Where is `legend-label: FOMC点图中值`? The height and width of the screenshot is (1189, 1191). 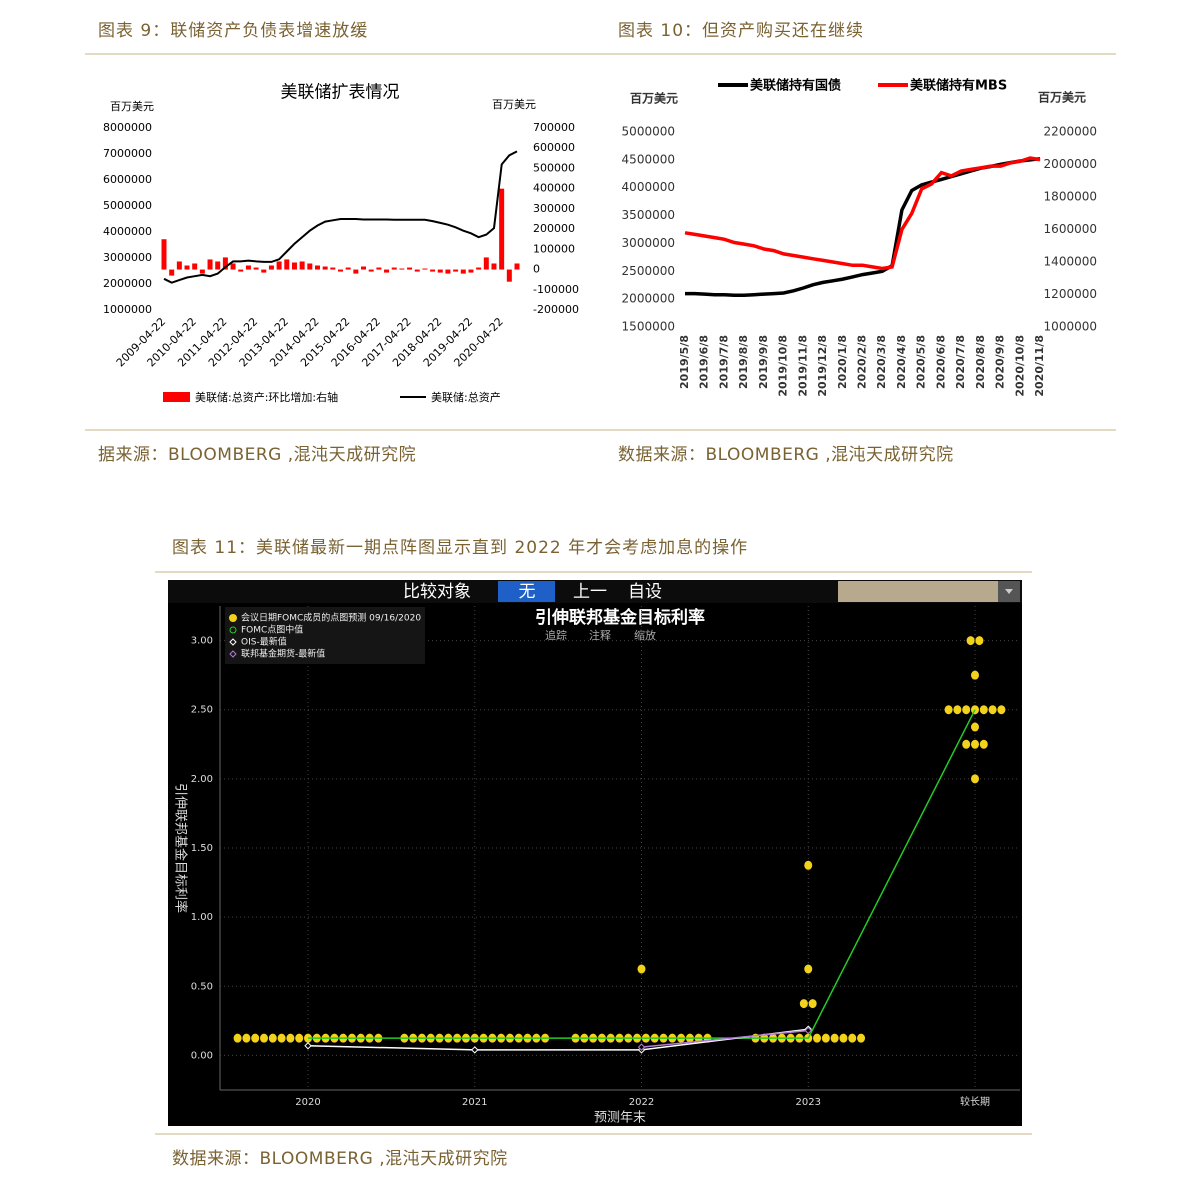
legend-label: FOMC点图中值 is located at coordinates (272, 630).